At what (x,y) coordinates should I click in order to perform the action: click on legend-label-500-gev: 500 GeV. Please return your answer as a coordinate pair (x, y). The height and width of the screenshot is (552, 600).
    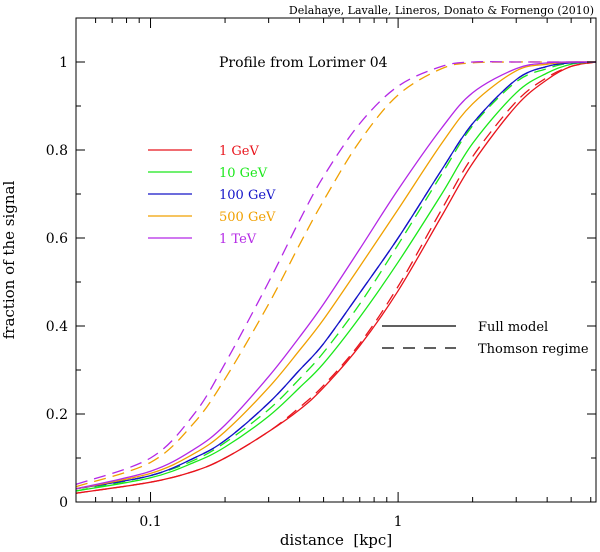
    Looking at the image, I should click on (247, 217).